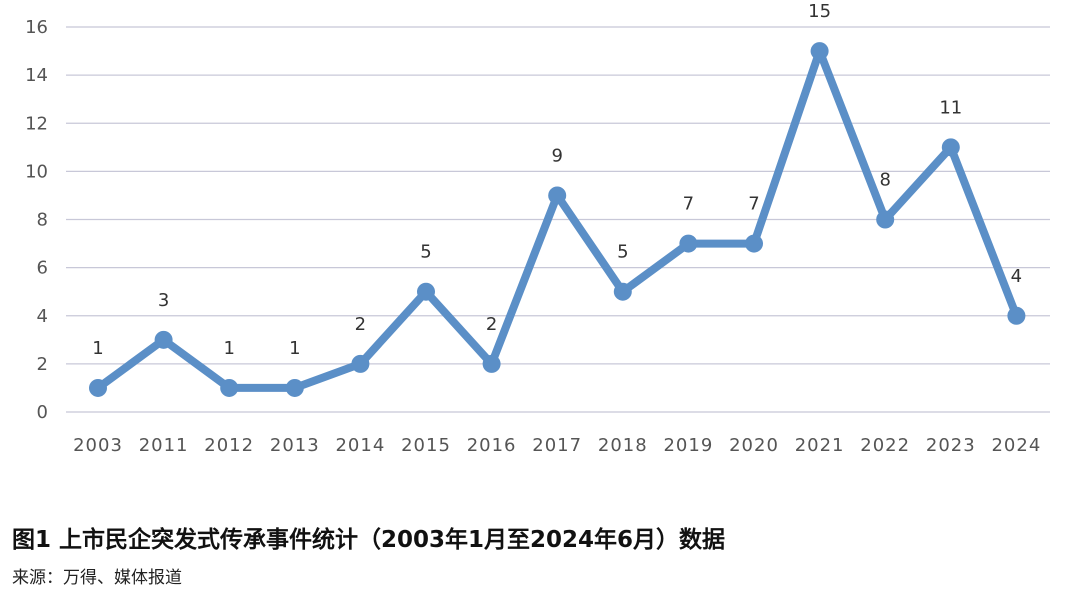 The height and width of the screenshot is (594, 1070). I want to click on y-tick-label: 14, so click(36, 75).